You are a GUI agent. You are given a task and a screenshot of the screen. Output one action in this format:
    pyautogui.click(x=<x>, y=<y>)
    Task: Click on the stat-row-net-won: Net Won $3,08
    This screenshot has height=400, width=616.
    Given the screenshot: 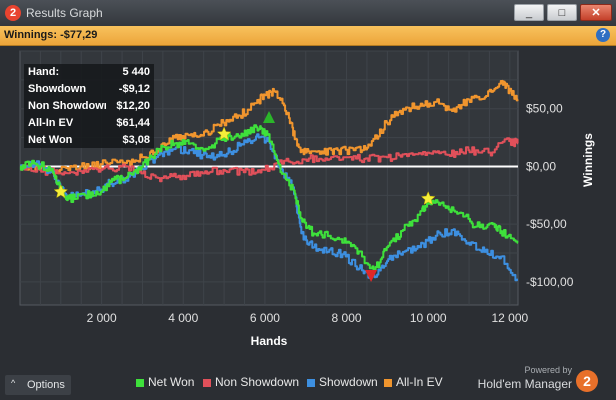 What is the action you would take?
    pyautogui.click(x=89, y=140)
    